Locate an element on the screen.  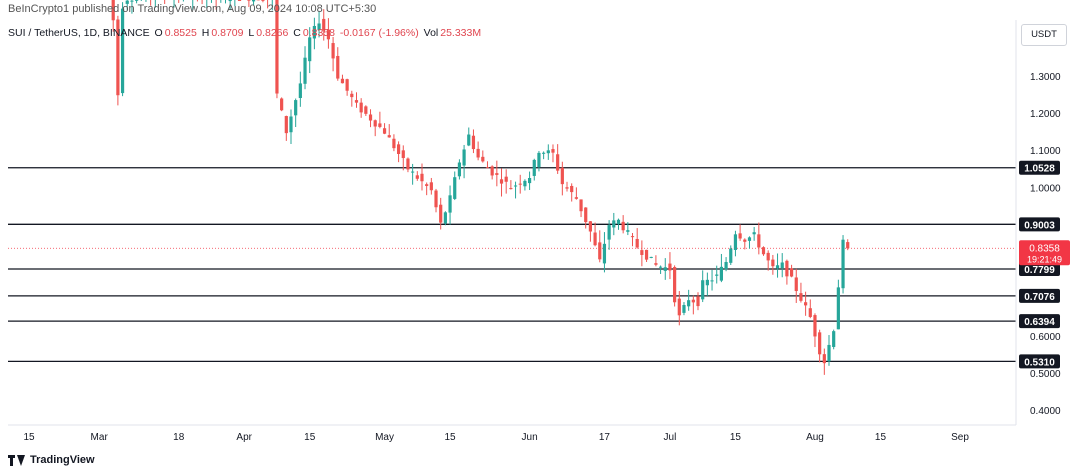
time-tick-label: May is located at coordinates (384, 437).